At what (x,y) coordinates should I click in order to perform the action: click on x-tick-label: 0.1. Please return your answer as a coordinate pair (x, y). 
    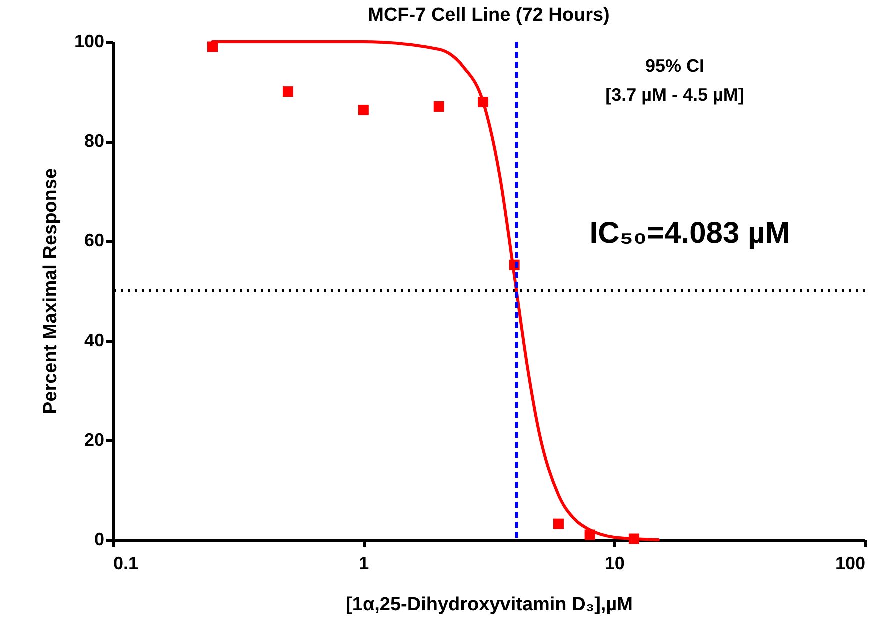
    Looking at the image, I should click on (126, 564).